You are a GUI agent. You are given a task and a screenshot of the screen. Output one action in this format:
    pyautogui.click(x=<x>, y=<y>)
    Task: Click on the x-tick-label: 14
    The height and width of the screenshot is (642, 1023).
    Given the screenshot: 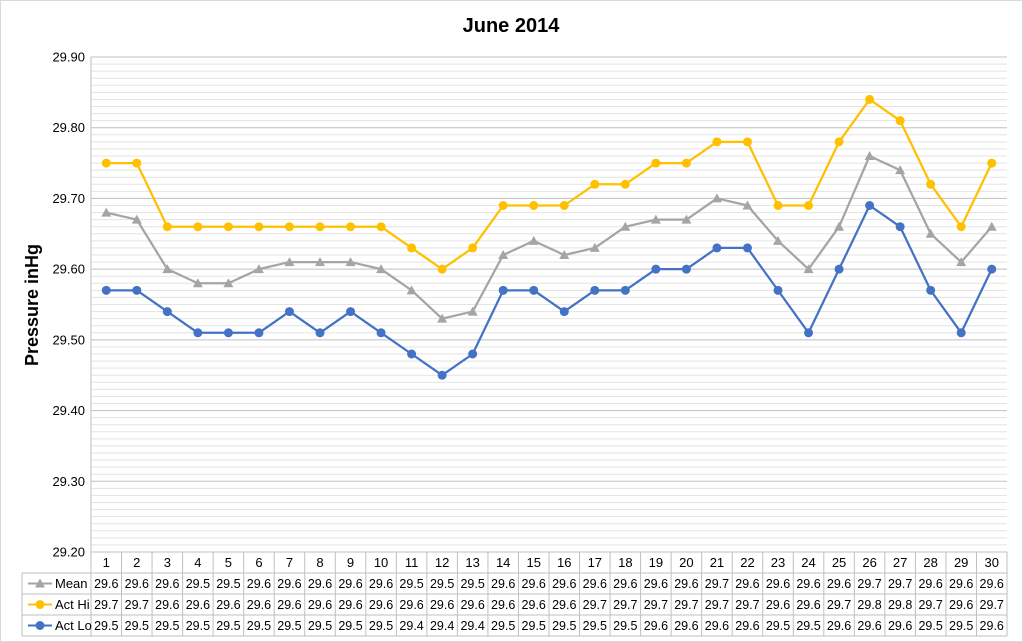 What is the action you would take?
    pyautogui.click(x=503, y=562)
    